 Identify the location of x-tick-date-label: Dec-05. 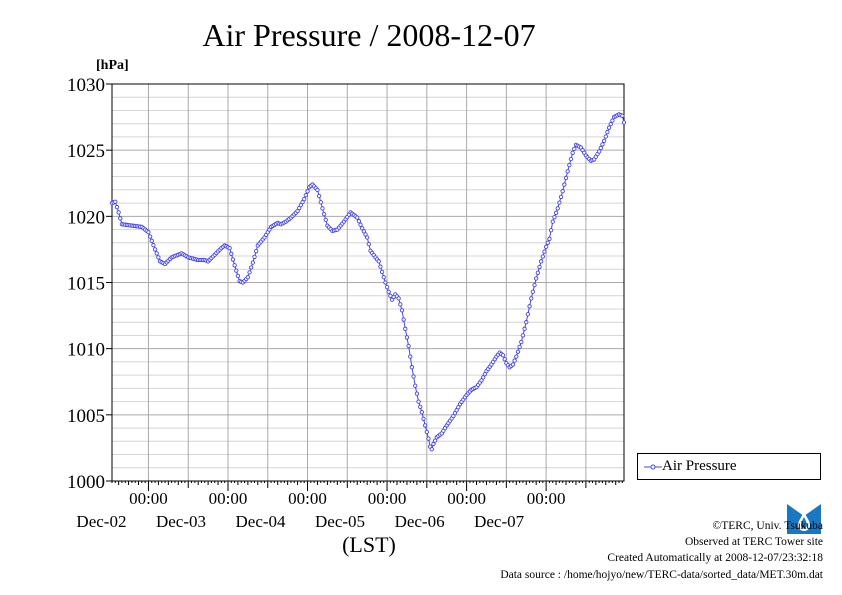
(340, 521).